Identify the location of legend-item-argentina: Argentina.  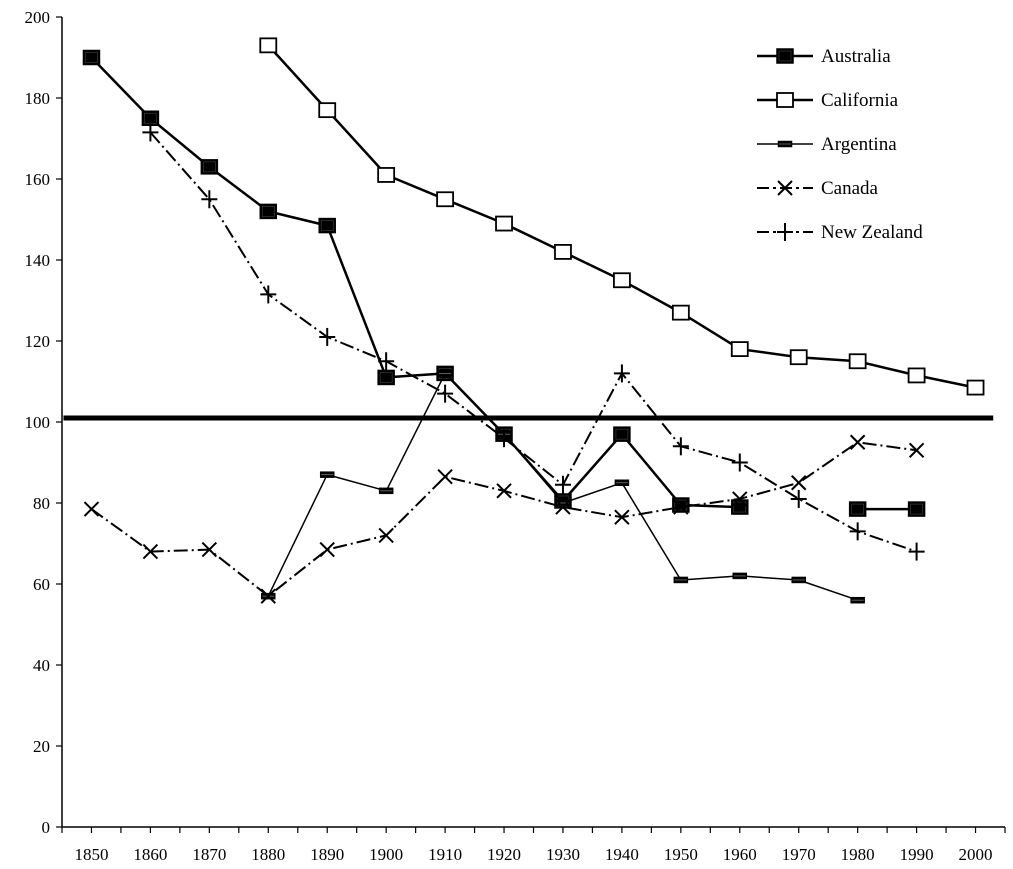
(827, 144).